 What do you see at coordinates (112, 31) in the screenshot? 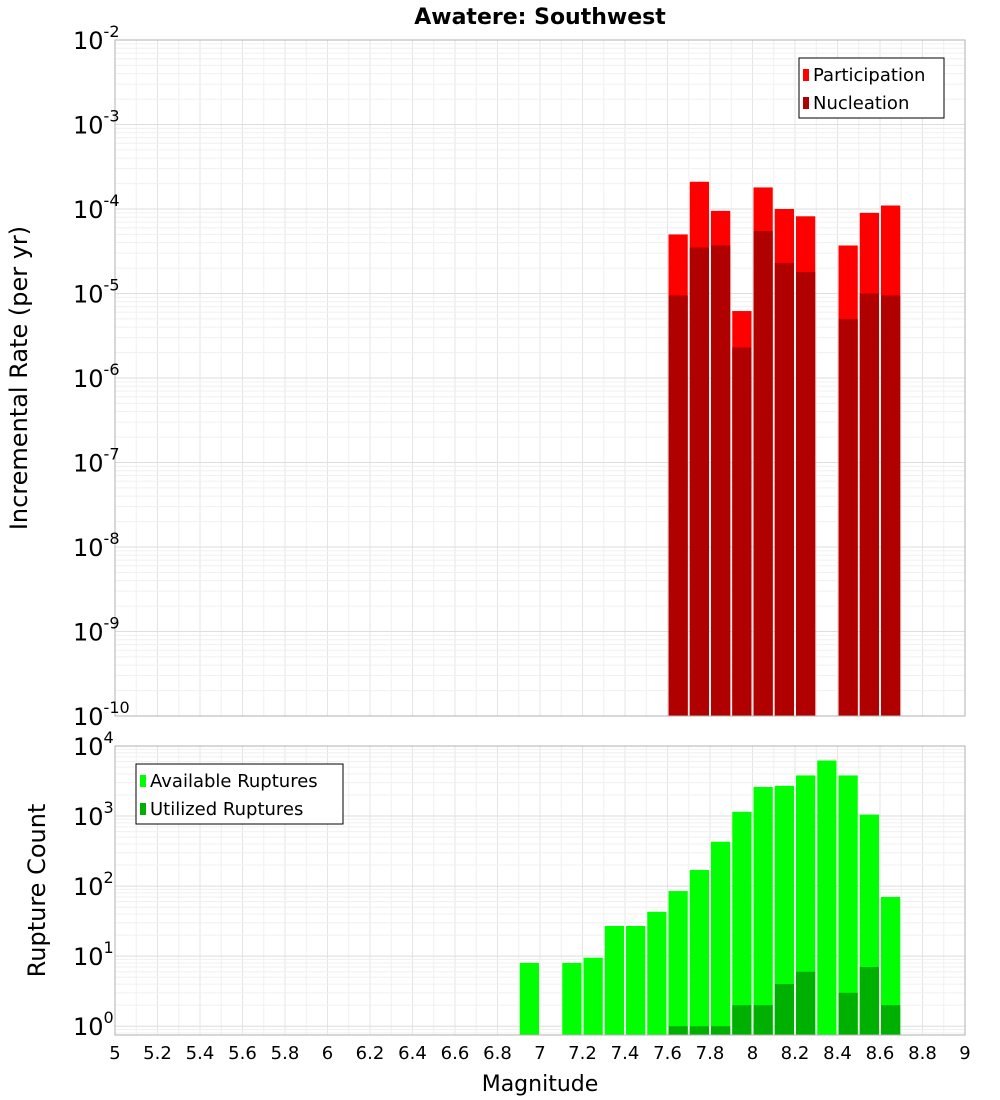
I see `y-tick-exponent: -2` at bounding box center [112, 31].